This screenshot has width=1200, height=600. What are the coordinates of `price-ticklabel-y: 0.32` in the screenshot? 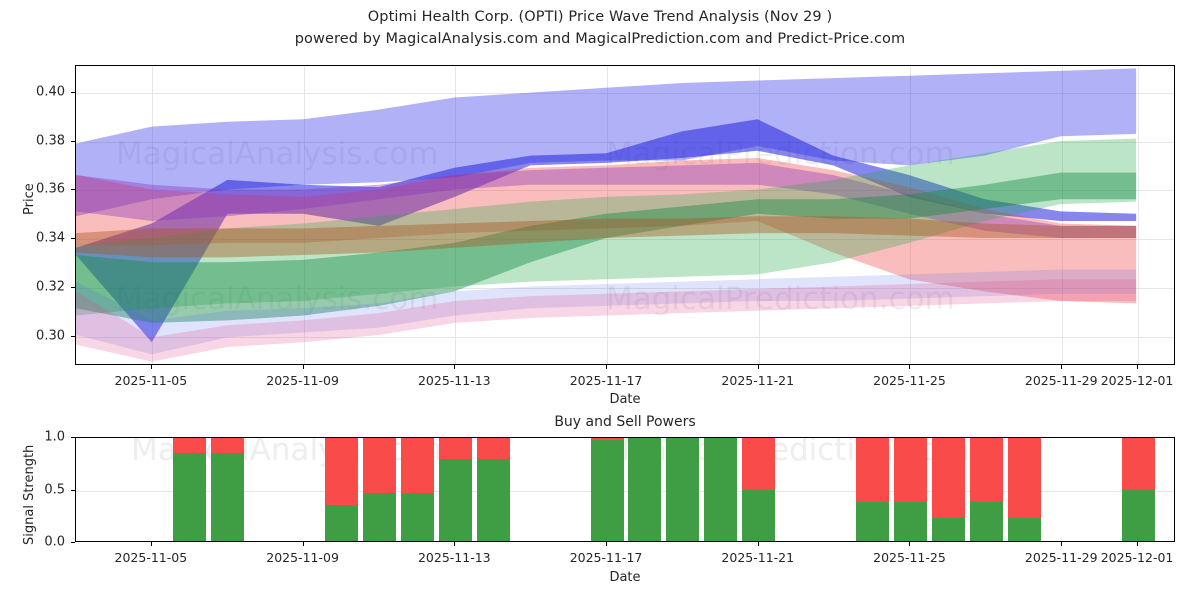 It's located at (50, 287).